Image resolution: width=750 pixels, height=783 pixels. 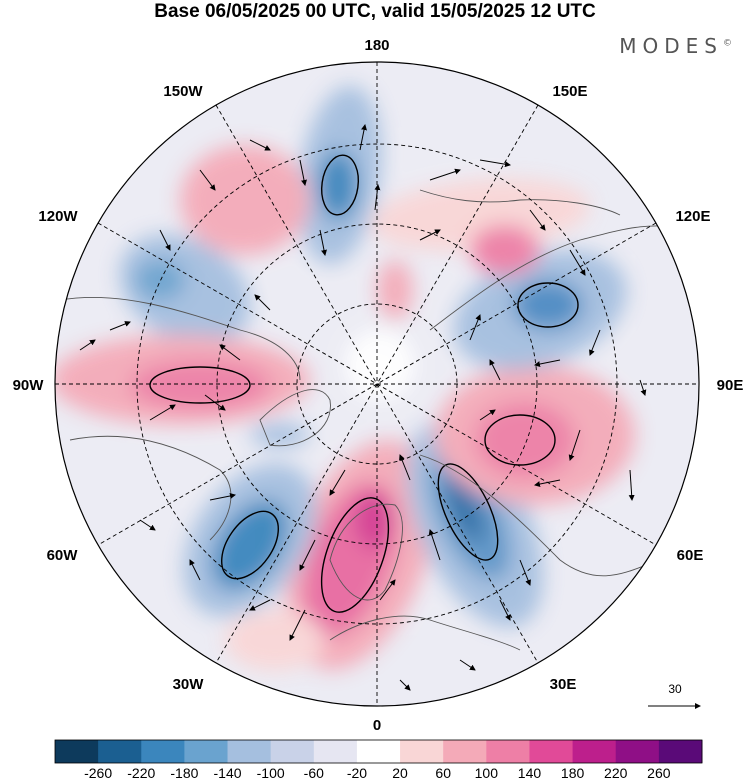 I want to click on colorbar-tick-label: 220, so click(x=616, y=773).